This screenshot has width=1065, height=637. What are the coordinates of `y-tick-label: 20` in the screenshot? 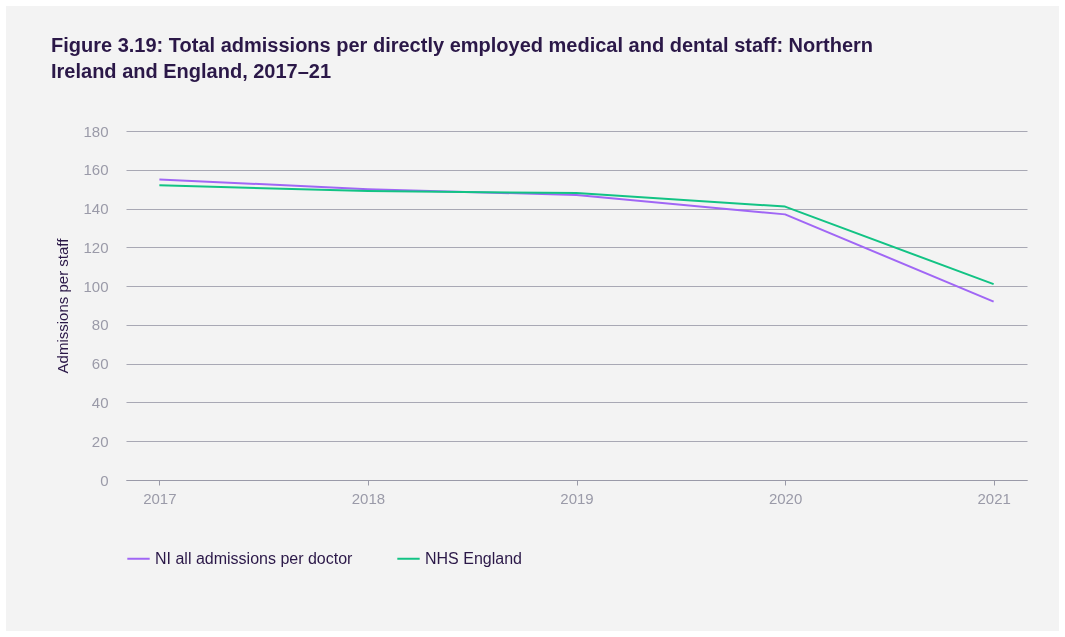 It's located at (100, 441).